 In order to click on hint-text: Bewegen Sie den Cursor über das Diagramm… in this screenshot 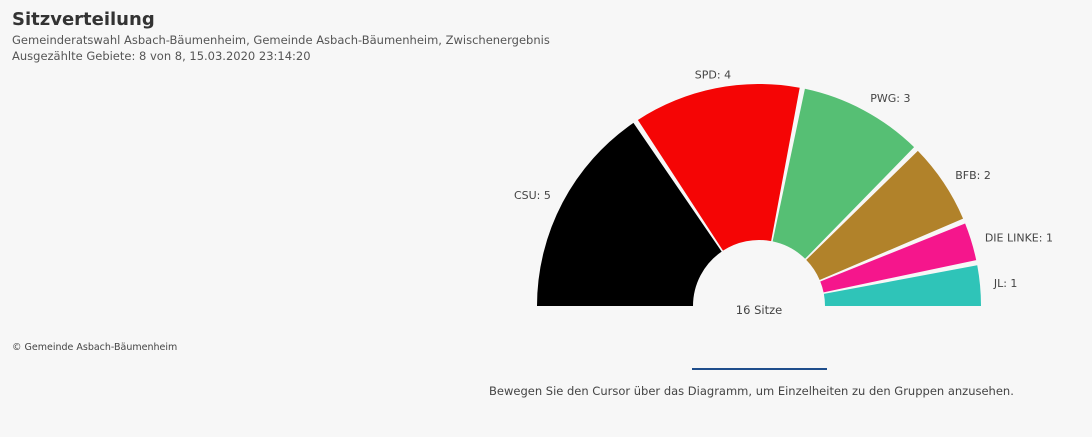, I will do `click(751, 391)`.